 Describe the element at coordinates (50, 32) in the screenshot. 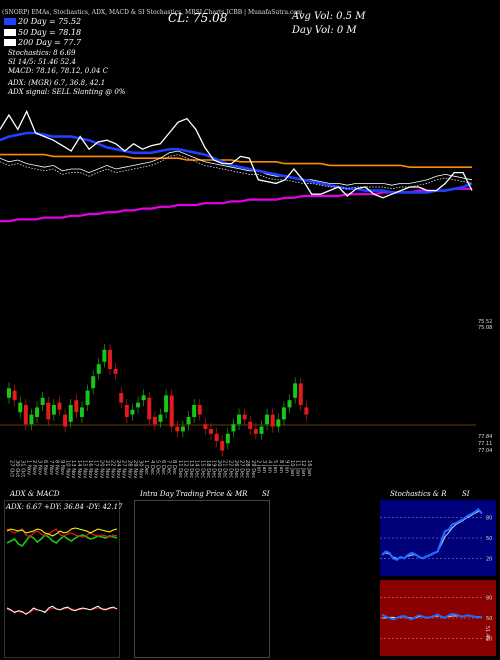

I see `ema50-label: 50 Day = 78.18` at that location.